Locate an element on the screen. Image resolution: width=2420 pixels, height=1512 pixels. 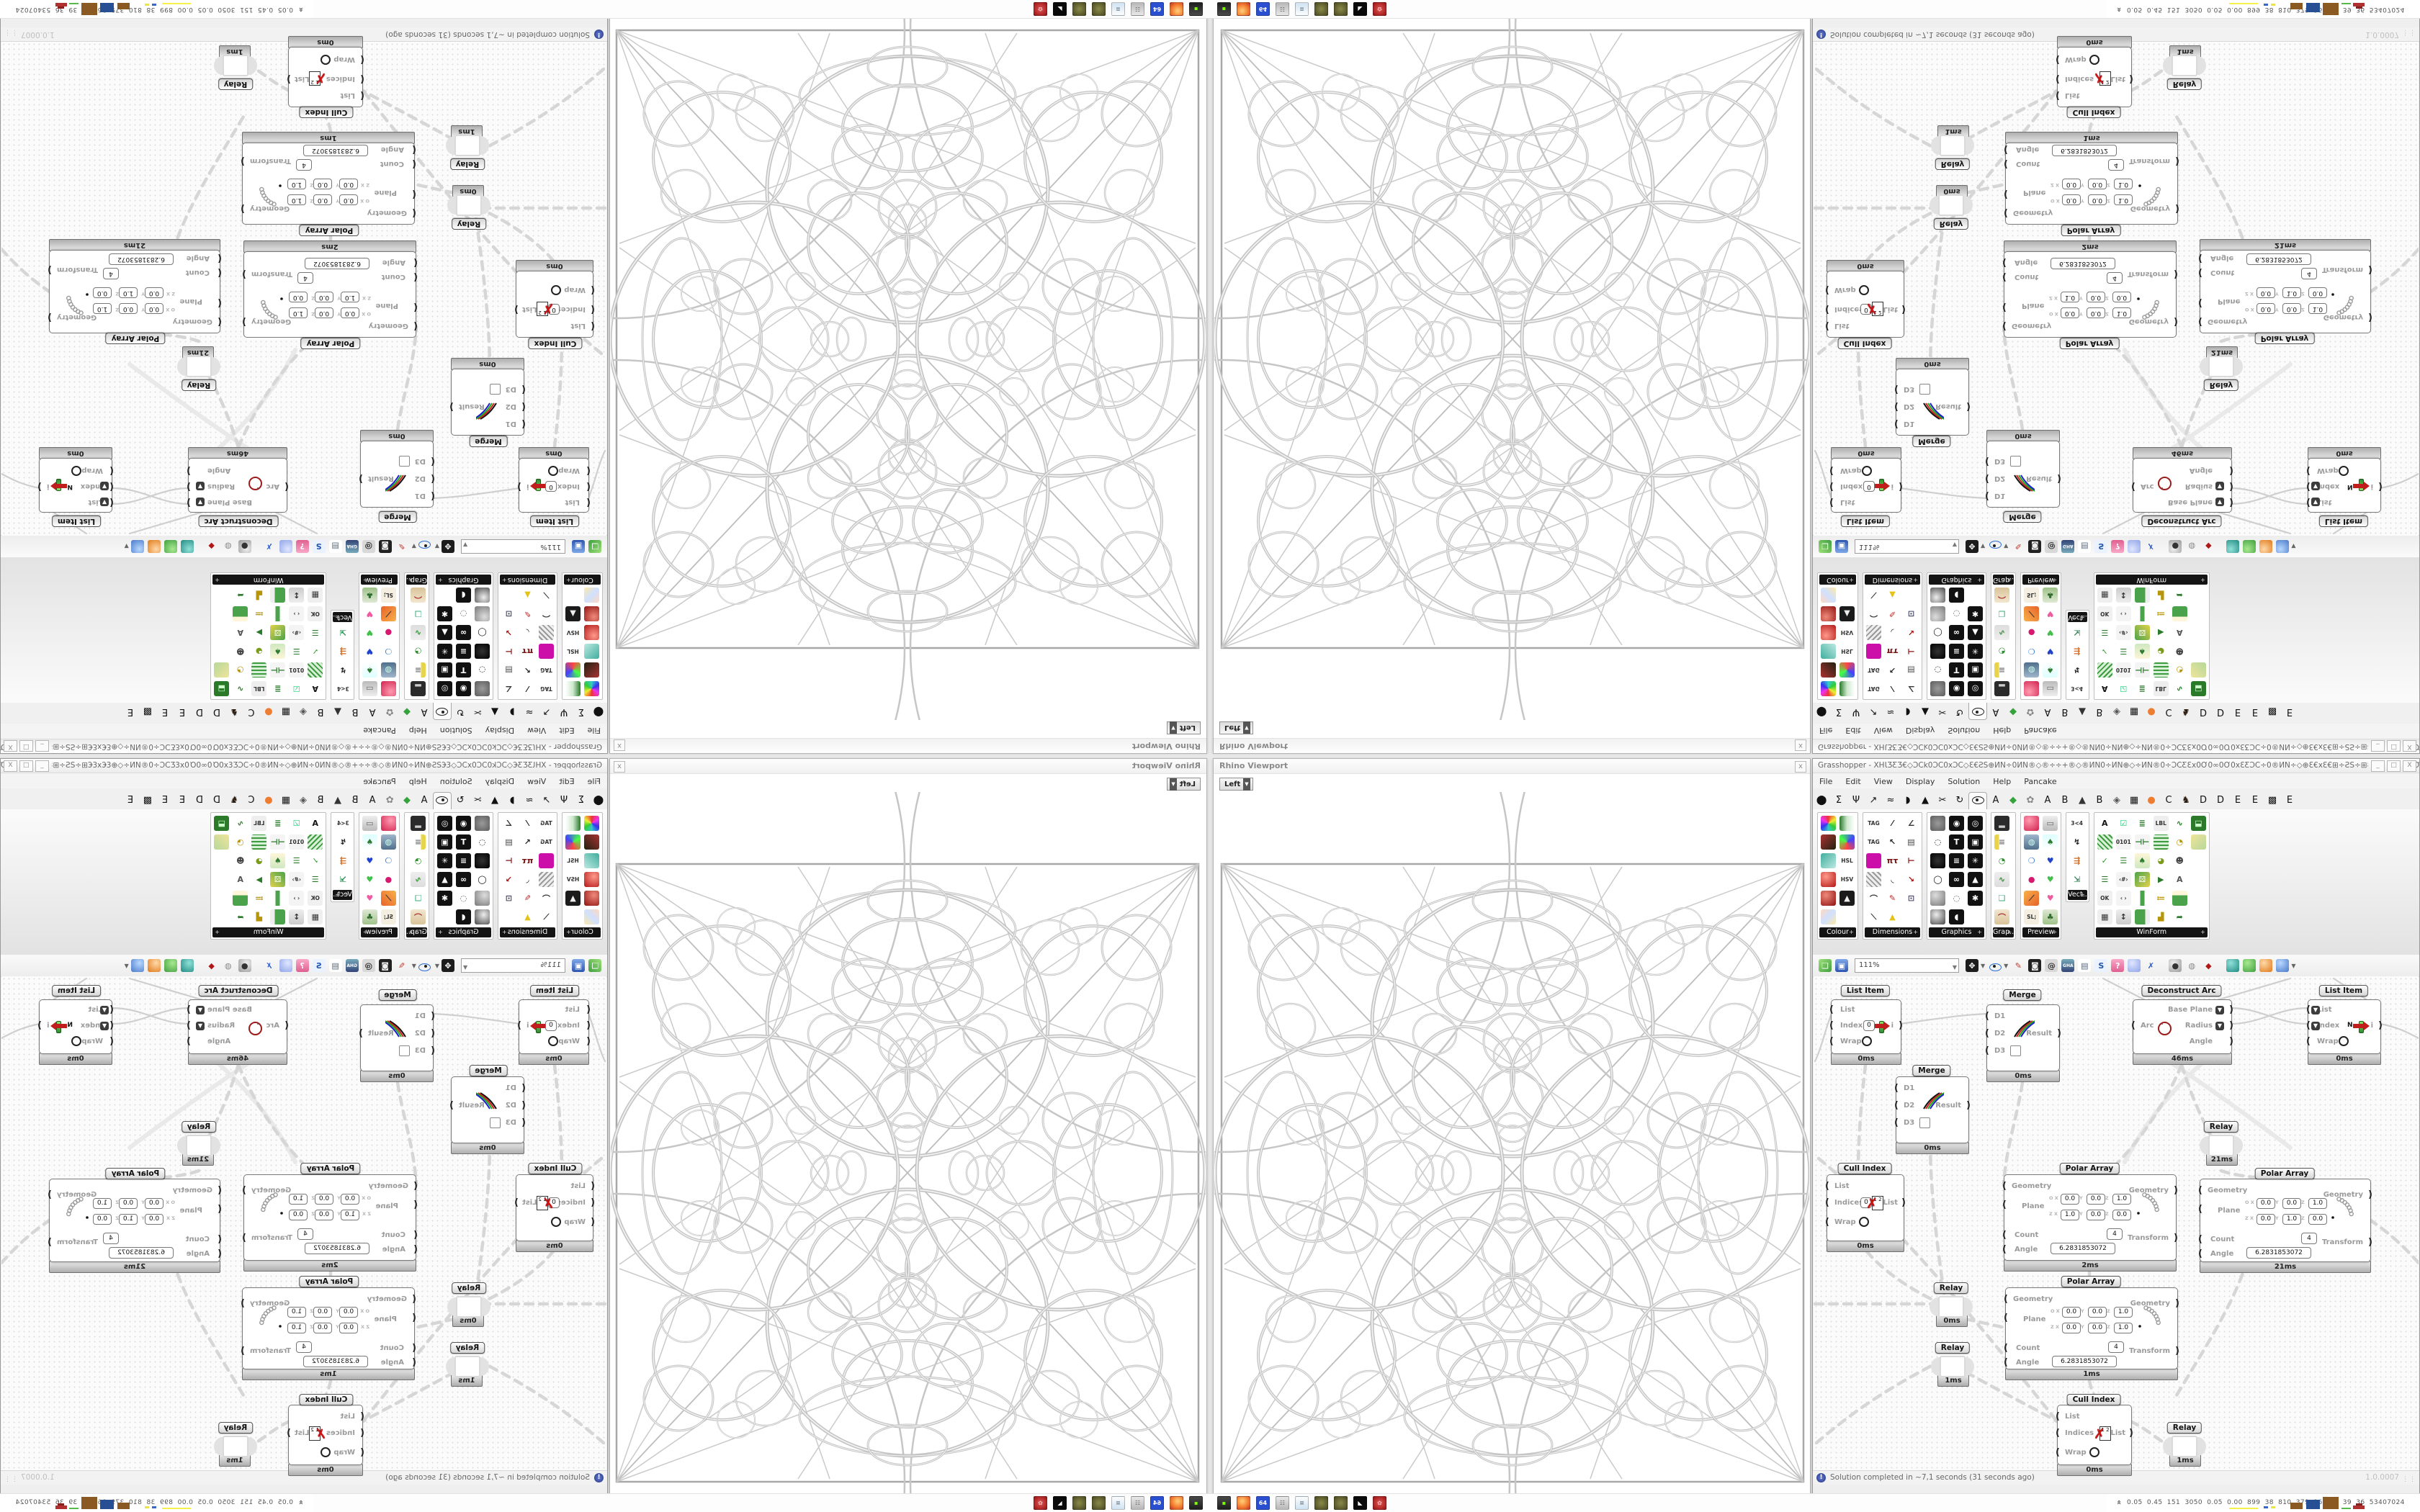
dim-line-icon: ⁄ is located at coordinates (1892, 688).